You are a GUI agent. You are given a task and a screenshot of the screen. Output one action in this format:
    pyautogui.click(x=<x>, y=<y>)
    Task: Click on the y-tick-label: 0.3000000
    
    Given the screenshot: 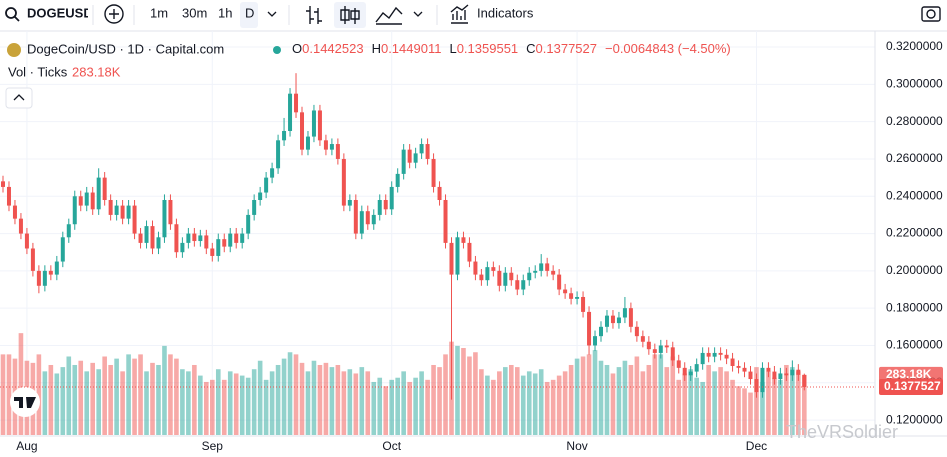 What is the action you would take?
    pyautogui.click(x=914, y=84)
    